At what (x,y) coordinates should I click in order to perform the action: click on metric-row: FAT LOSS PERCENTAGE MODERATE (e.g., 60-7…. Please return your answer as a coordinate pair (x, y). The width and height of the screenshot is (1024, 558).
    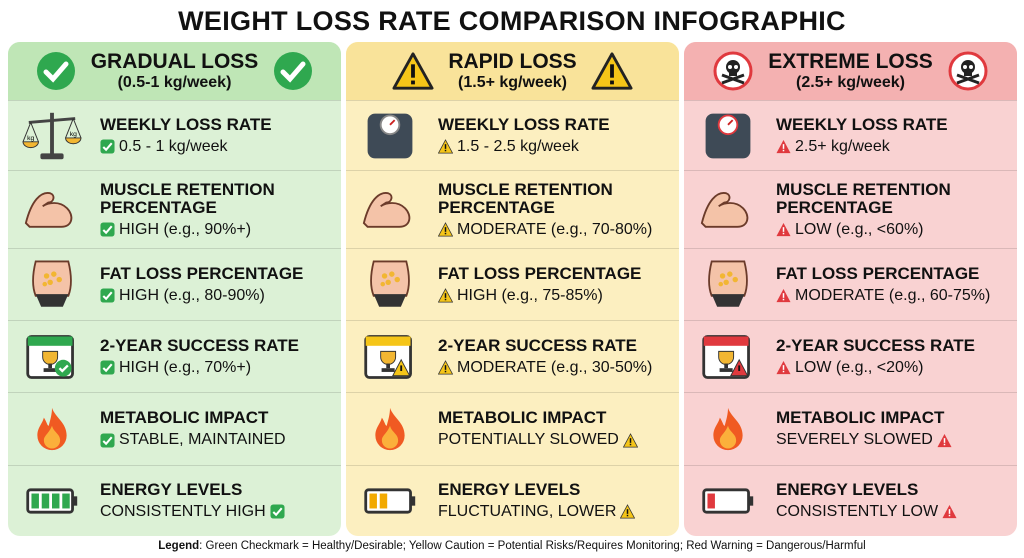
    Looking at the image, I should click on (850, 284).